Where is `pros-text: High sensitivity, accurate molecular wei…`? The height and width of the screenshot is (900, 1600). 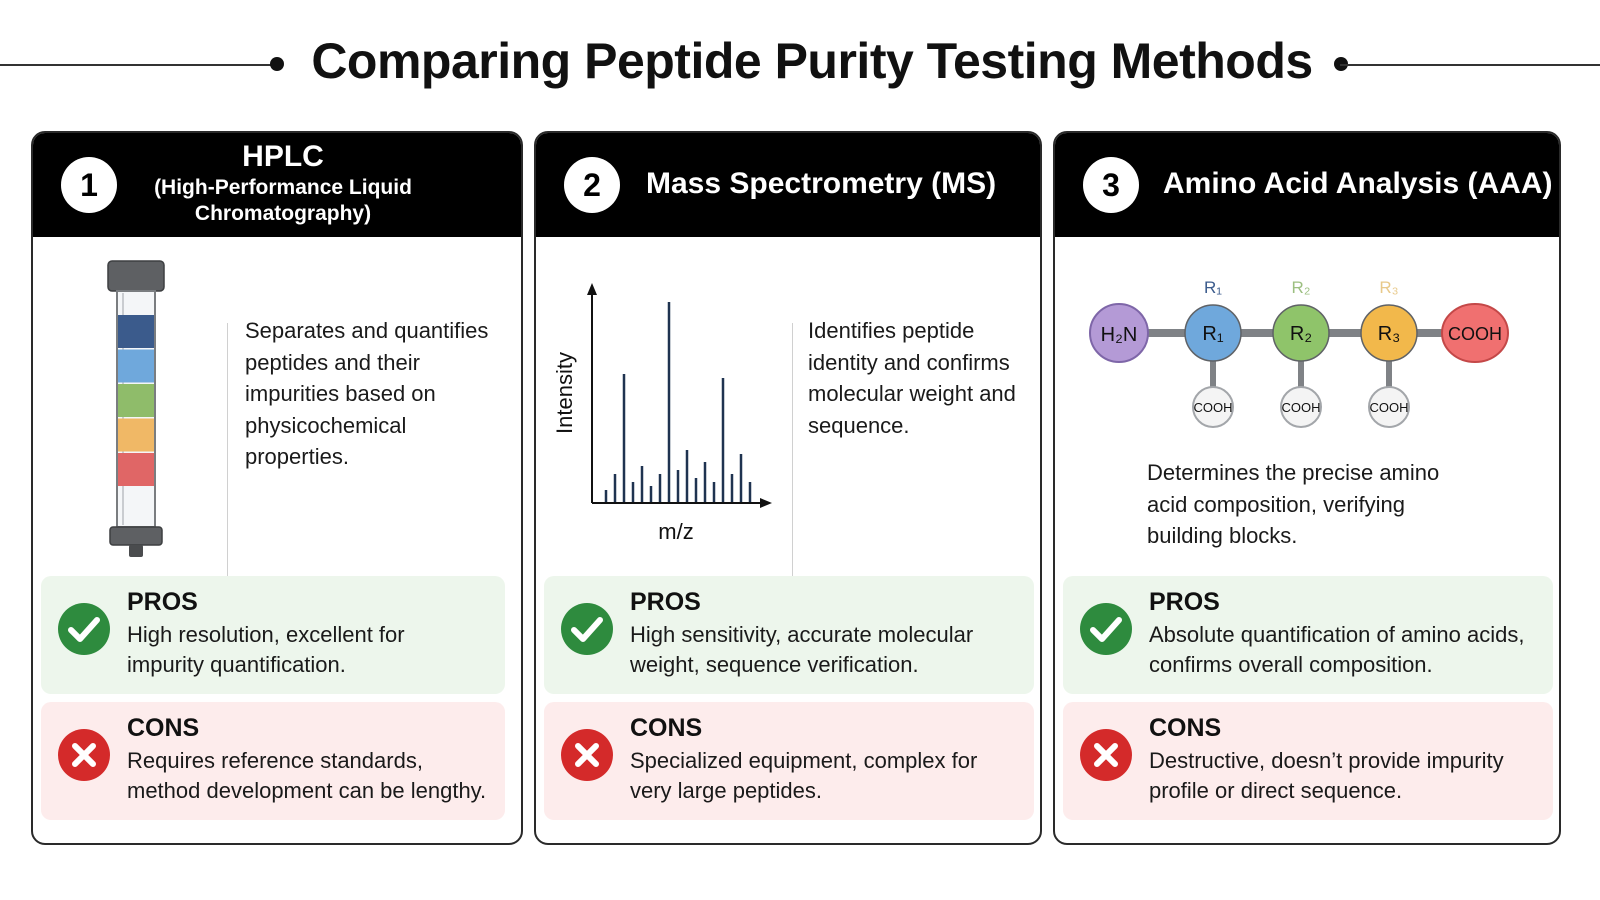 pros-text: High sensitivity, accurate molecular wei… is located at coordinates (827, 650).